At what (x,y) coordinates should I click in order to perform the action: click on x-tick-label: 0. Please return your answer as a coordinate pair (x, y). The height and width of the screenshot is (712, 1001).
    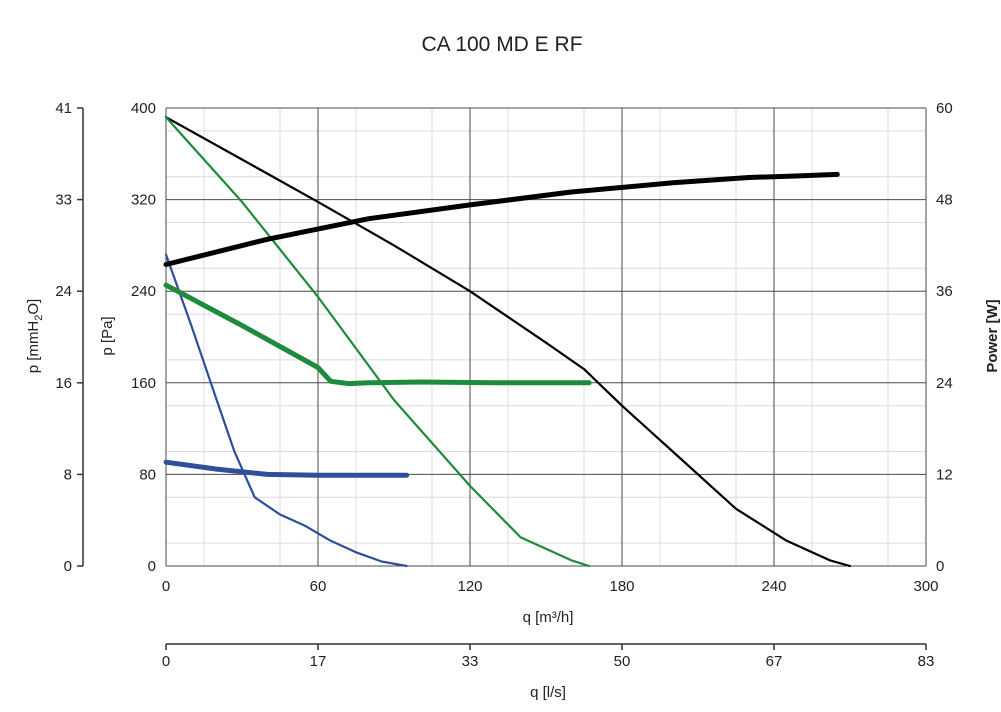
    Looking at the image, I should click on (166, 586).